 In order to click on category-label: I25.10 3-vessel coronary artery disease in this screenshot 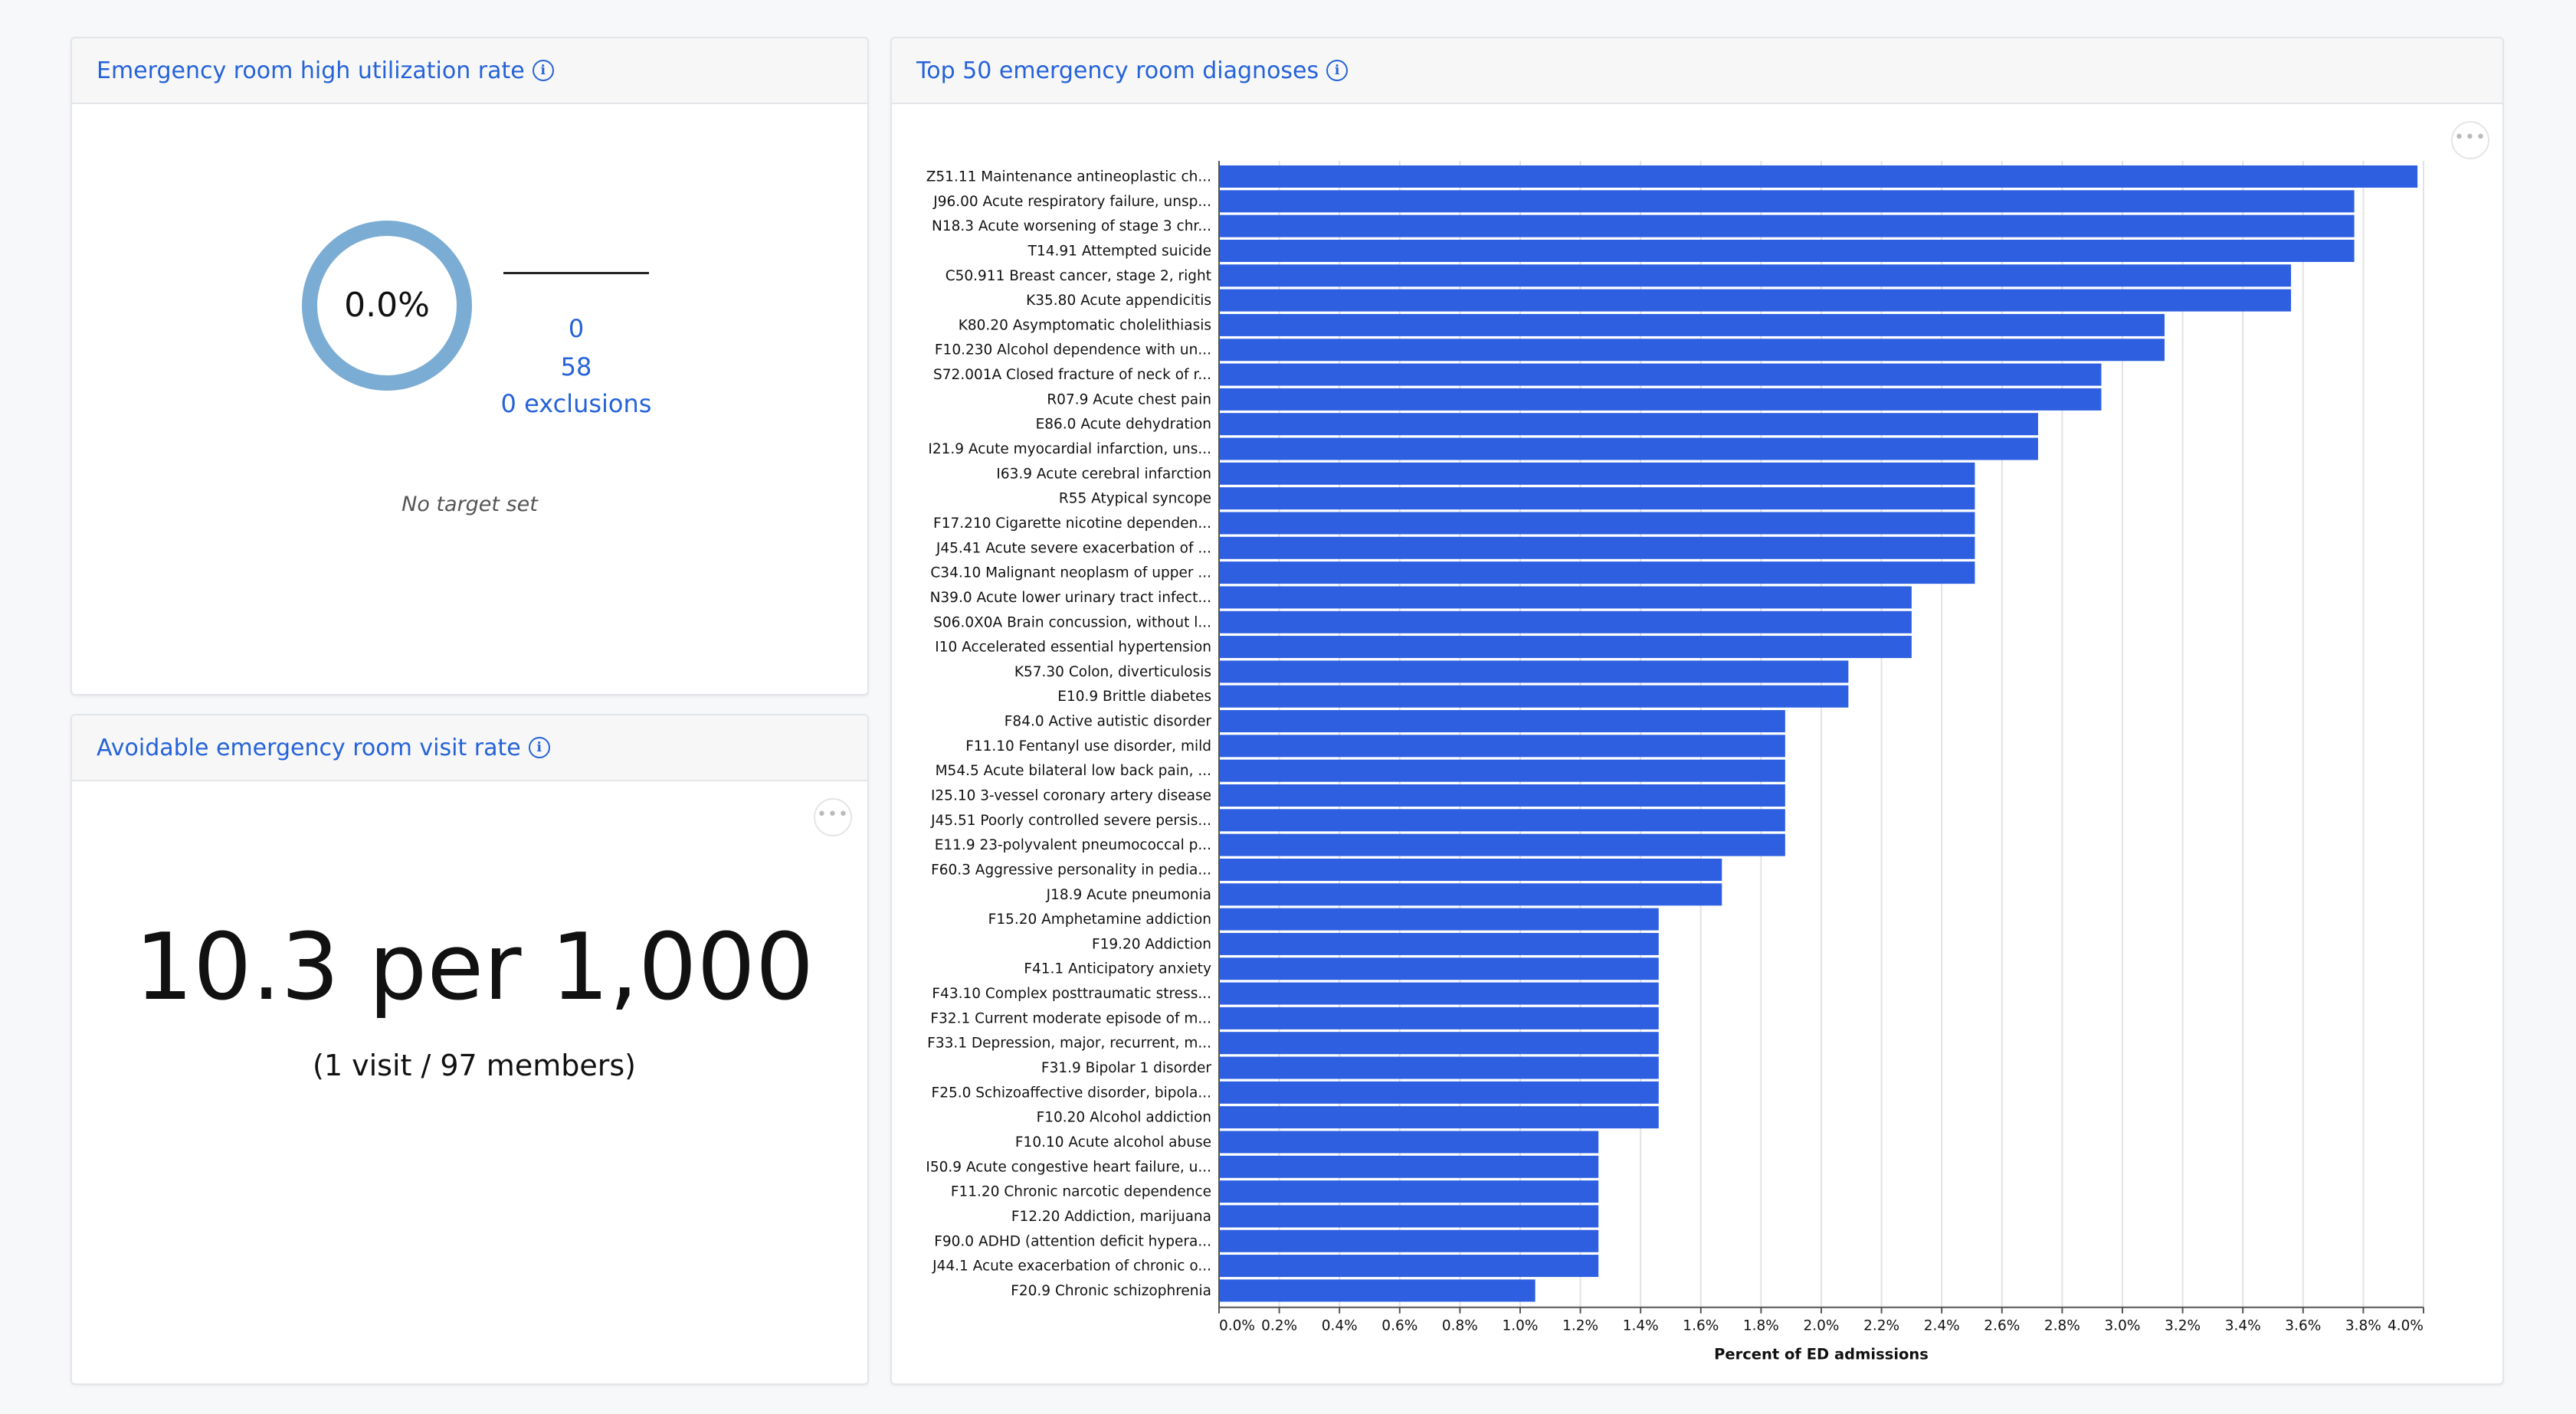, I will do `click(1071, 796)`.